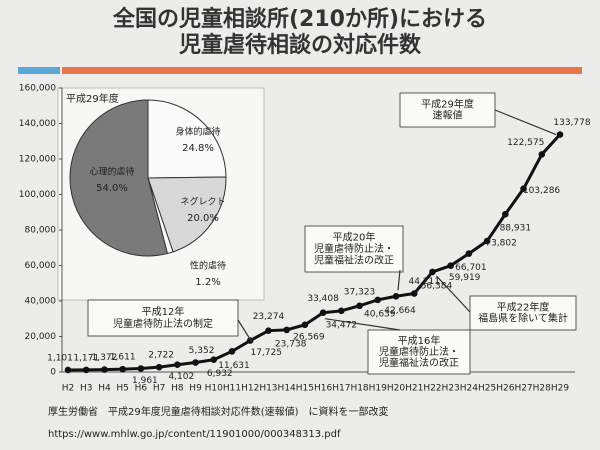 The width and height of the screenshot is (600, 450). Describe the element at coordinates (37, 195) in the screenshot. I see `y-tick-label: 100,000` at that location.